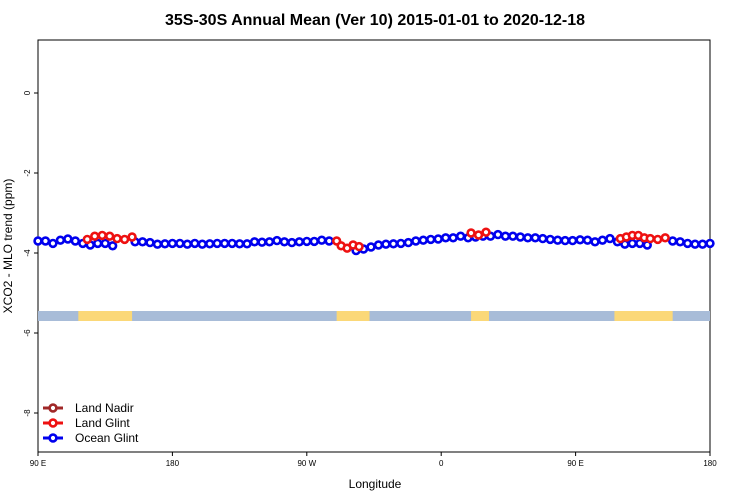  I want to click on y-axis-label: XCO2 - MLO trend (ppm), so click(8, 246).